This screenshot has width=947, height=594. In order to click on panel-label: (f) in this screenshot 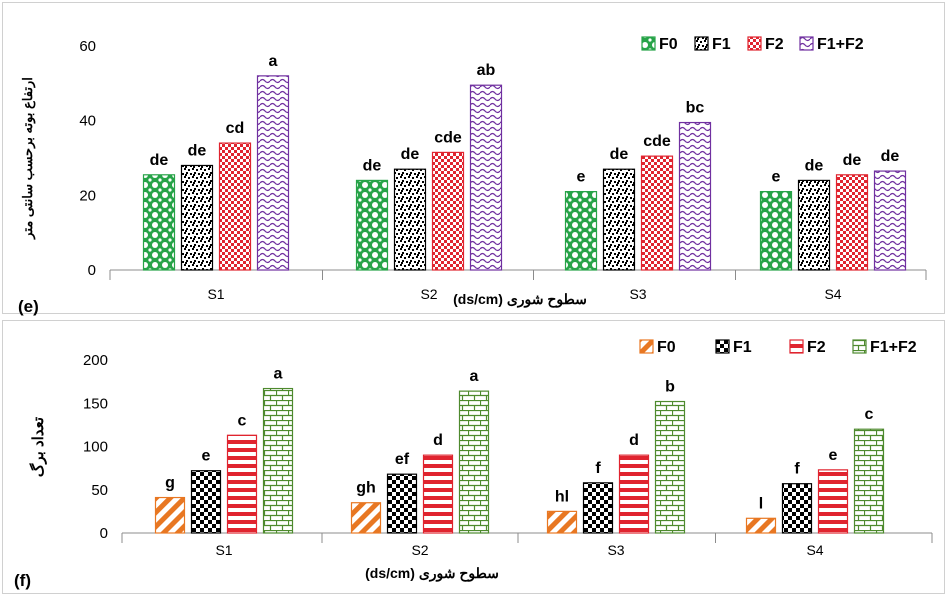, I will do `click(22, 580)`.